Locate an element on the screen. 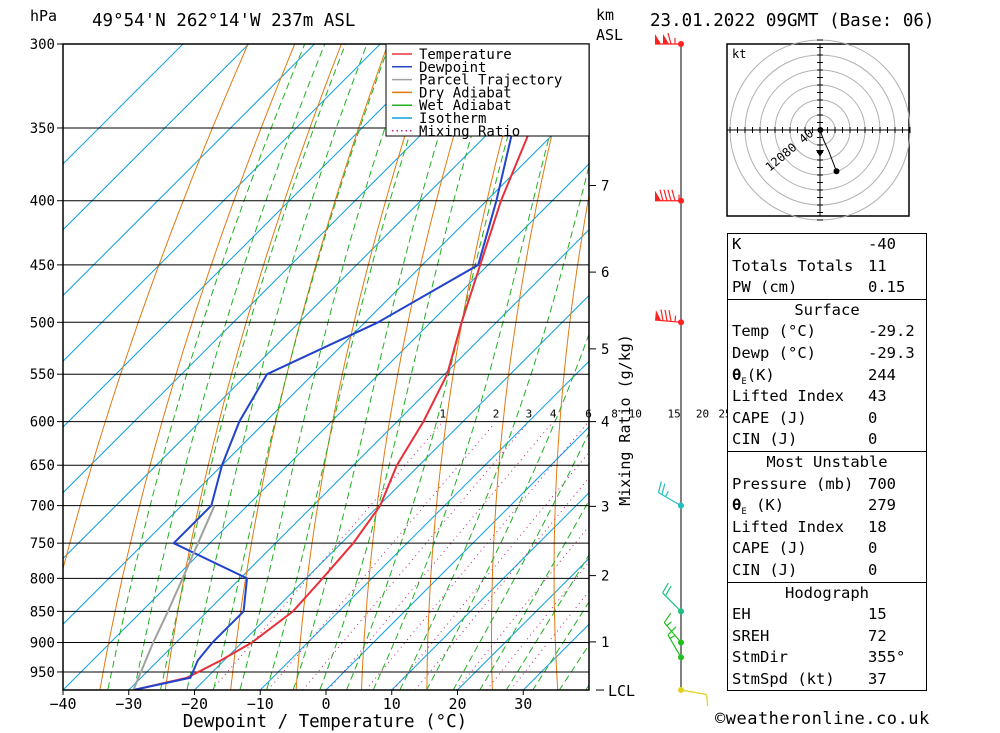 The image size is (1000, 733). surface-theta-label: θE(K) is located at coordinates (753, 376).